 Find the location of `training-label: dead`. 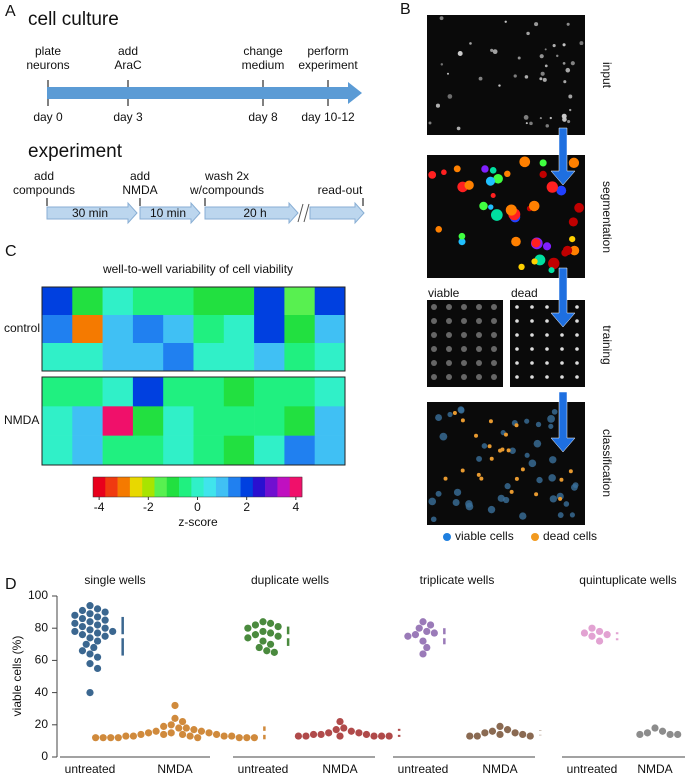

training-label: dead is located at coordinates (524, 293).